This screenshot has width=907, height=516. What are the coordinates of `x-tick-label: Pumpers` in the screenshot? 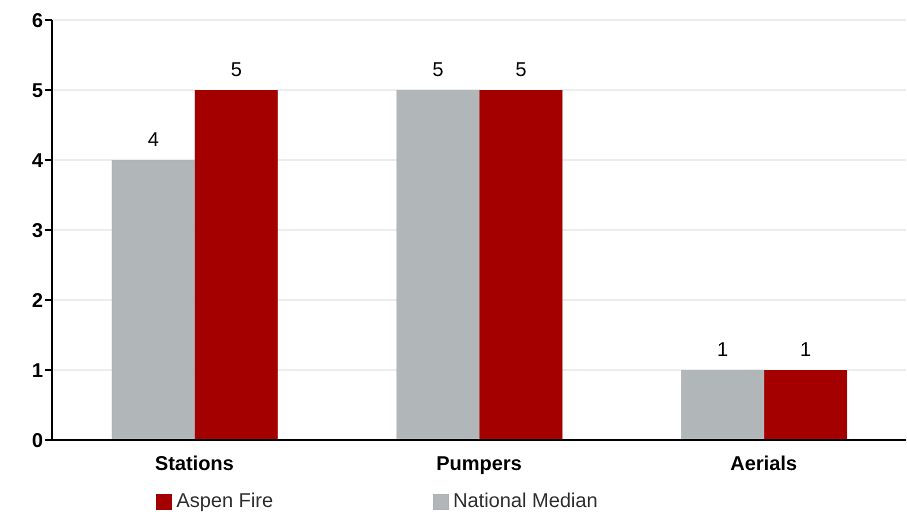 It's located at (479, 464).